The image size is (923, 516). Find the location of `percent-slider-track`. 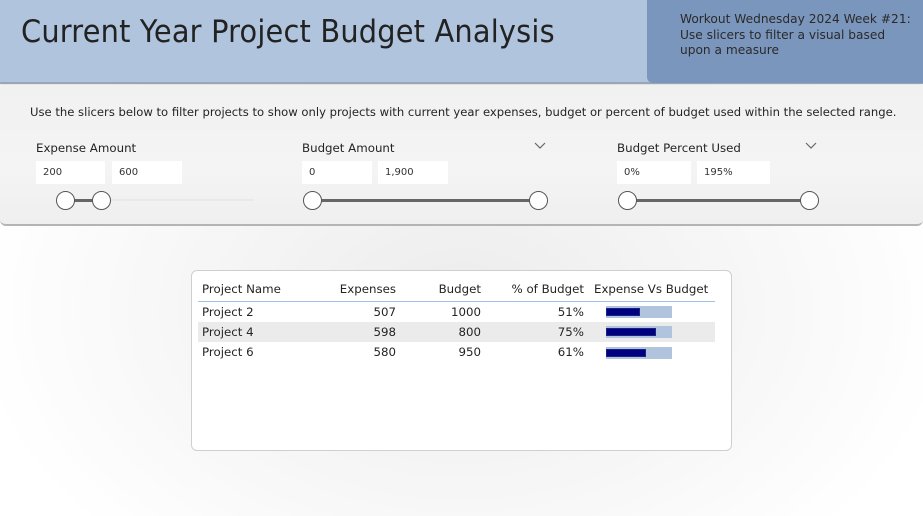

percent-slider-track is located at coordinates (718, 200).